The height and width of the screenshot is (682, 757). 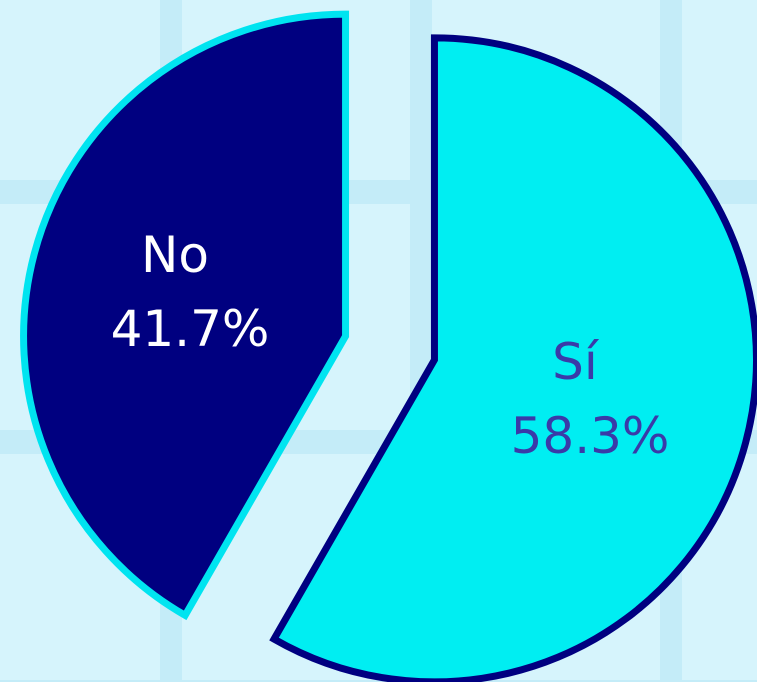 I want to click on slice-label: Sí, so click(x=576, y=362).